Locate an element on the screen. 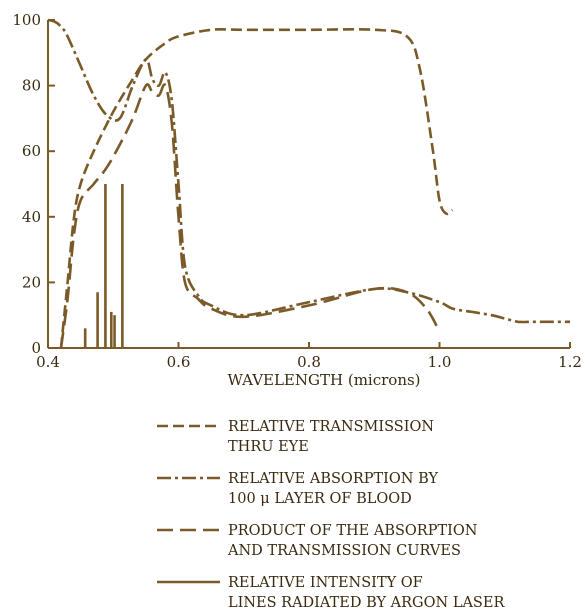 The height and width of the screenshot is (611, 585). x-tick-label: 0.8 is located at coordinates (309, 362).